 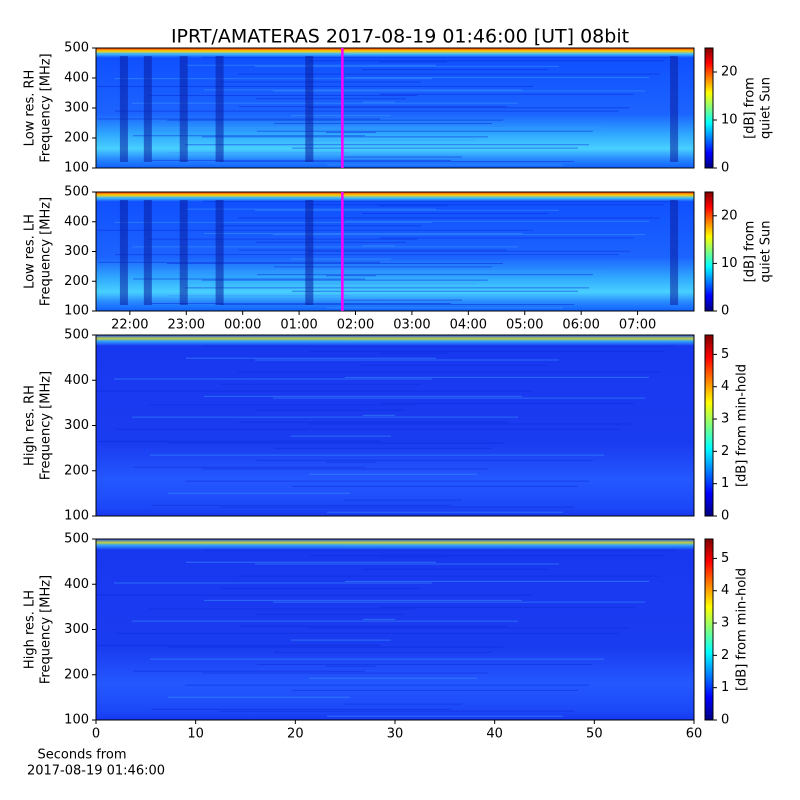 What do you see at coordinates (411, 325) in the screenshot?
I see `x-tick-label: 03:00` at bounding box center [411, 325].